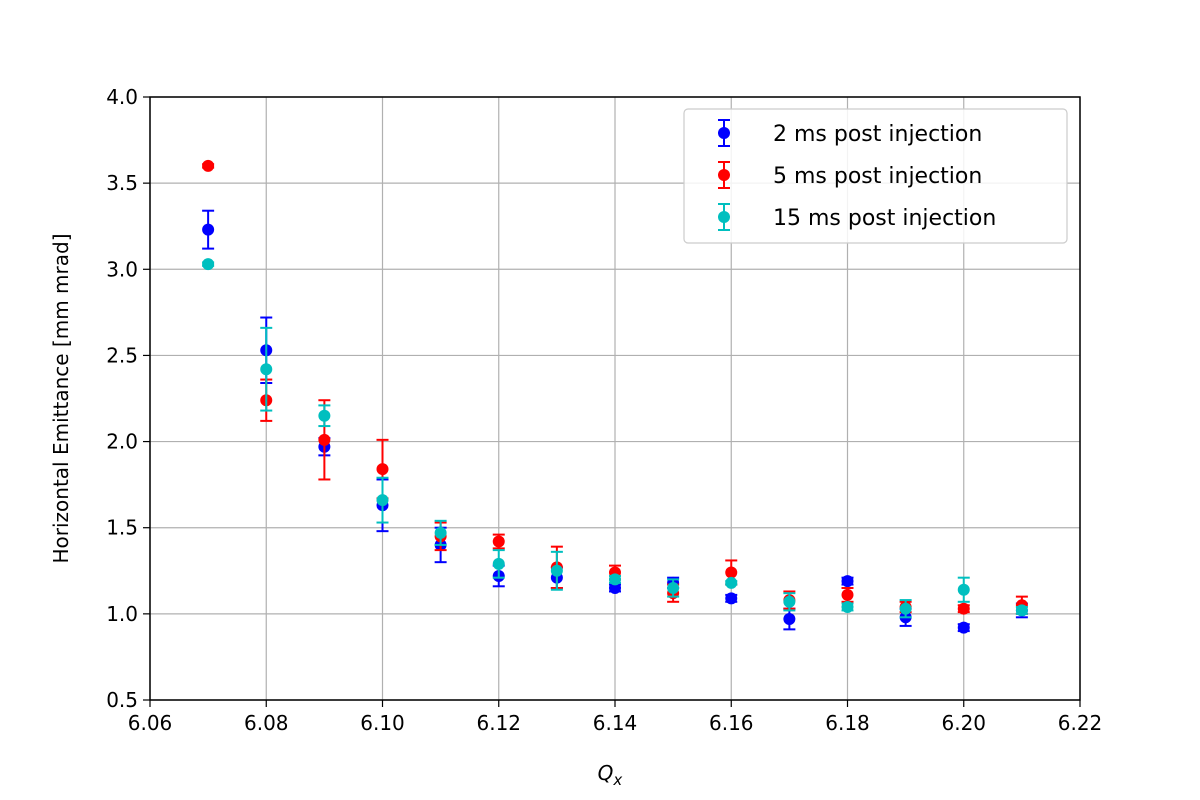 The height and width of the screenshot is (800, 1200). Describe the element at coordinates (122, 355) in the screenshot. I see `y-tick-label: 2.5` at that location.